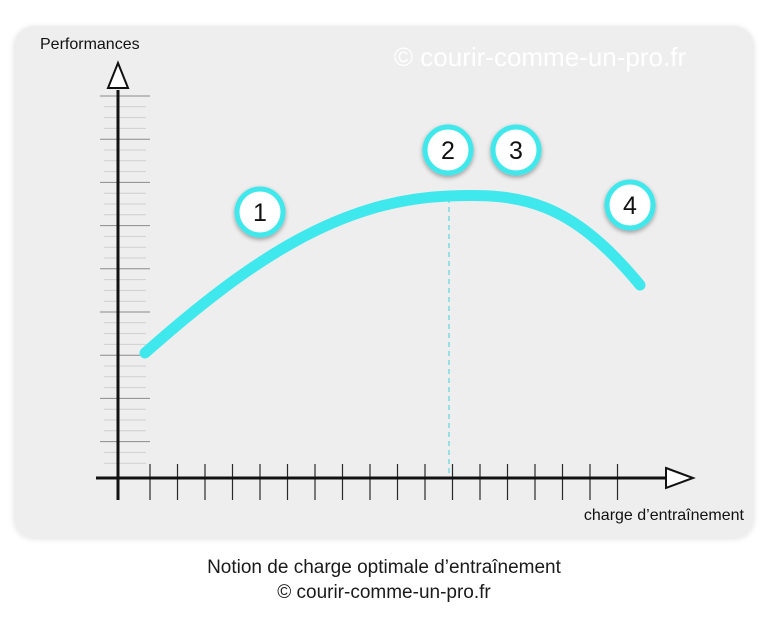  I want to click on x-axis-ticks, so click(384, 482).